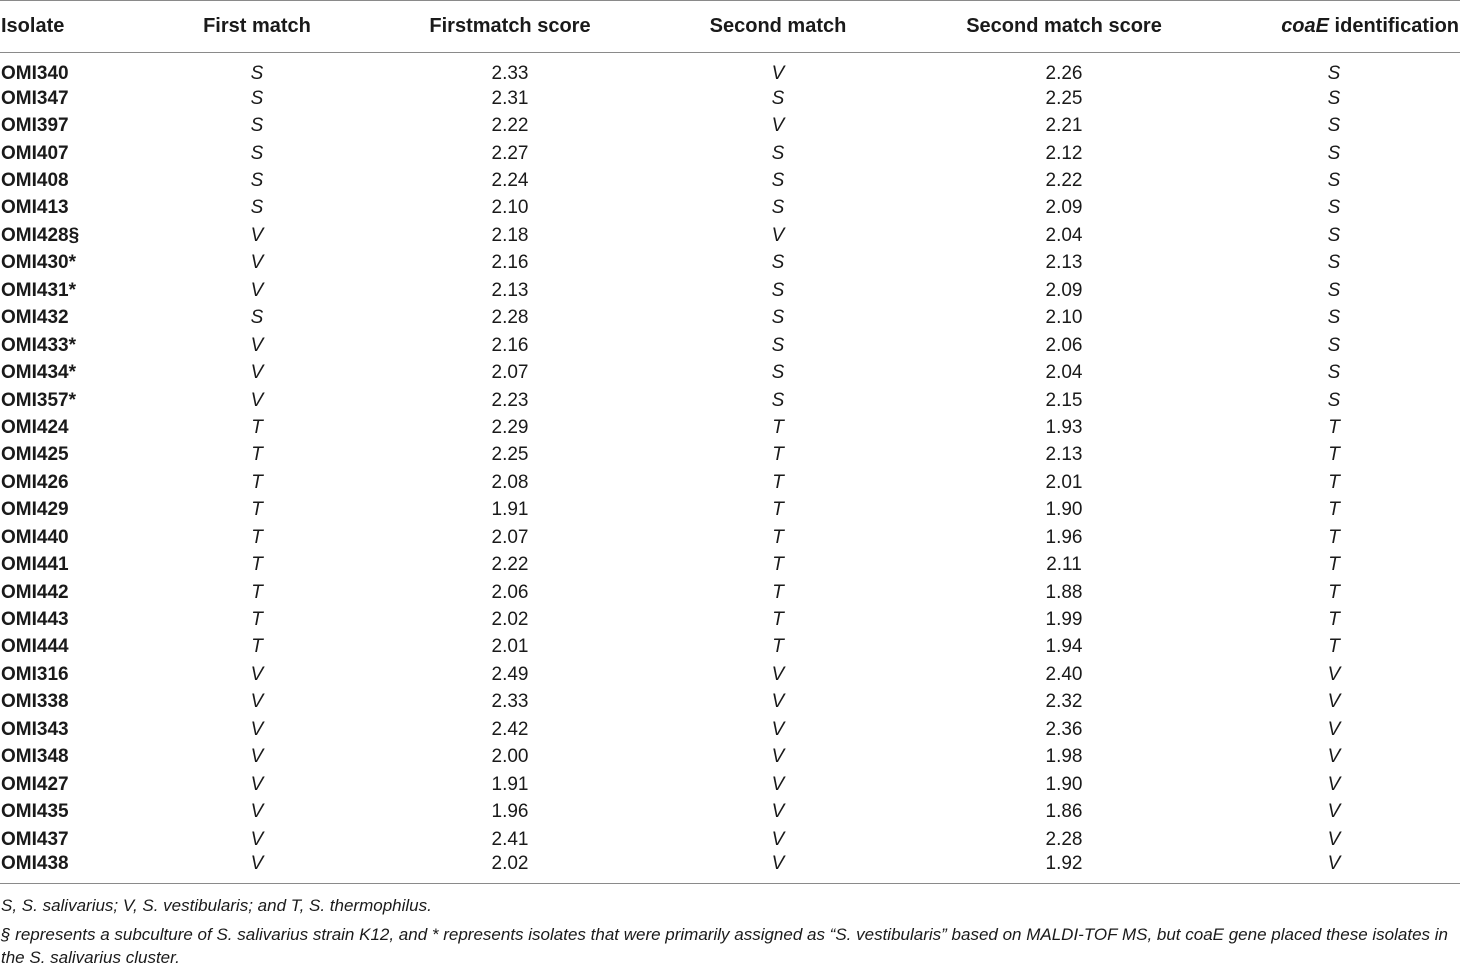  I want to click on first-match-score-cell: 2.29, so click(510, 427).